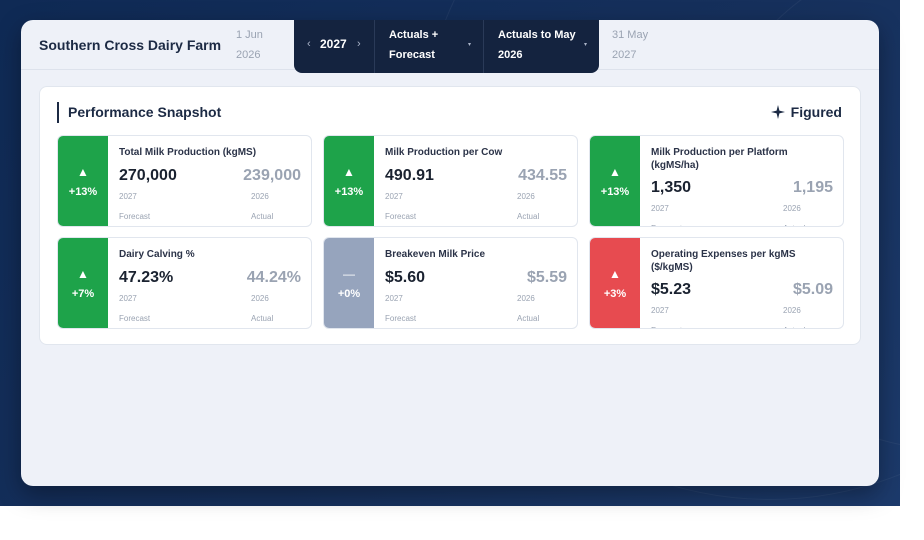 The image size is (924, 540). What do you see at coordinates (405, 277) in the screenshot?
I see `forecast-value: $5.60` at bounding box center [405, 277].